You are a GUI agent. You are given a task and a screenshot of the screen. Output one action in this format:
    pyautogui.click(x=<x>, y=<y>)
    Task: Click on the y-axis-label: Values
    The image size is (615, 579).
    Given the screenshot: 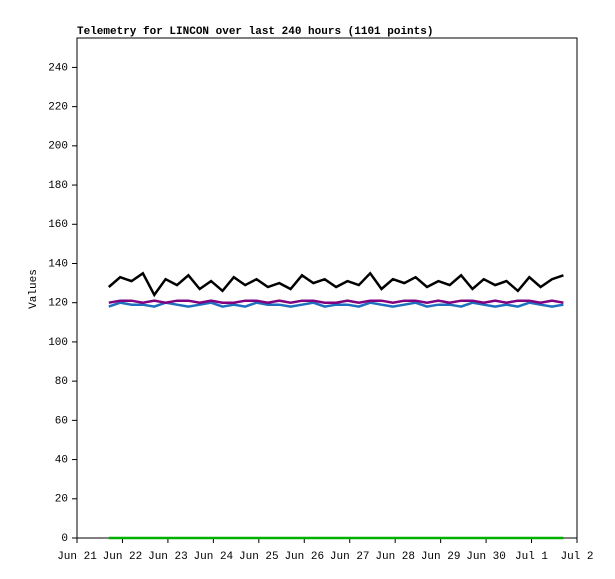 What is the action you would take?
    pyautogui.click(x=34, y=289)
    